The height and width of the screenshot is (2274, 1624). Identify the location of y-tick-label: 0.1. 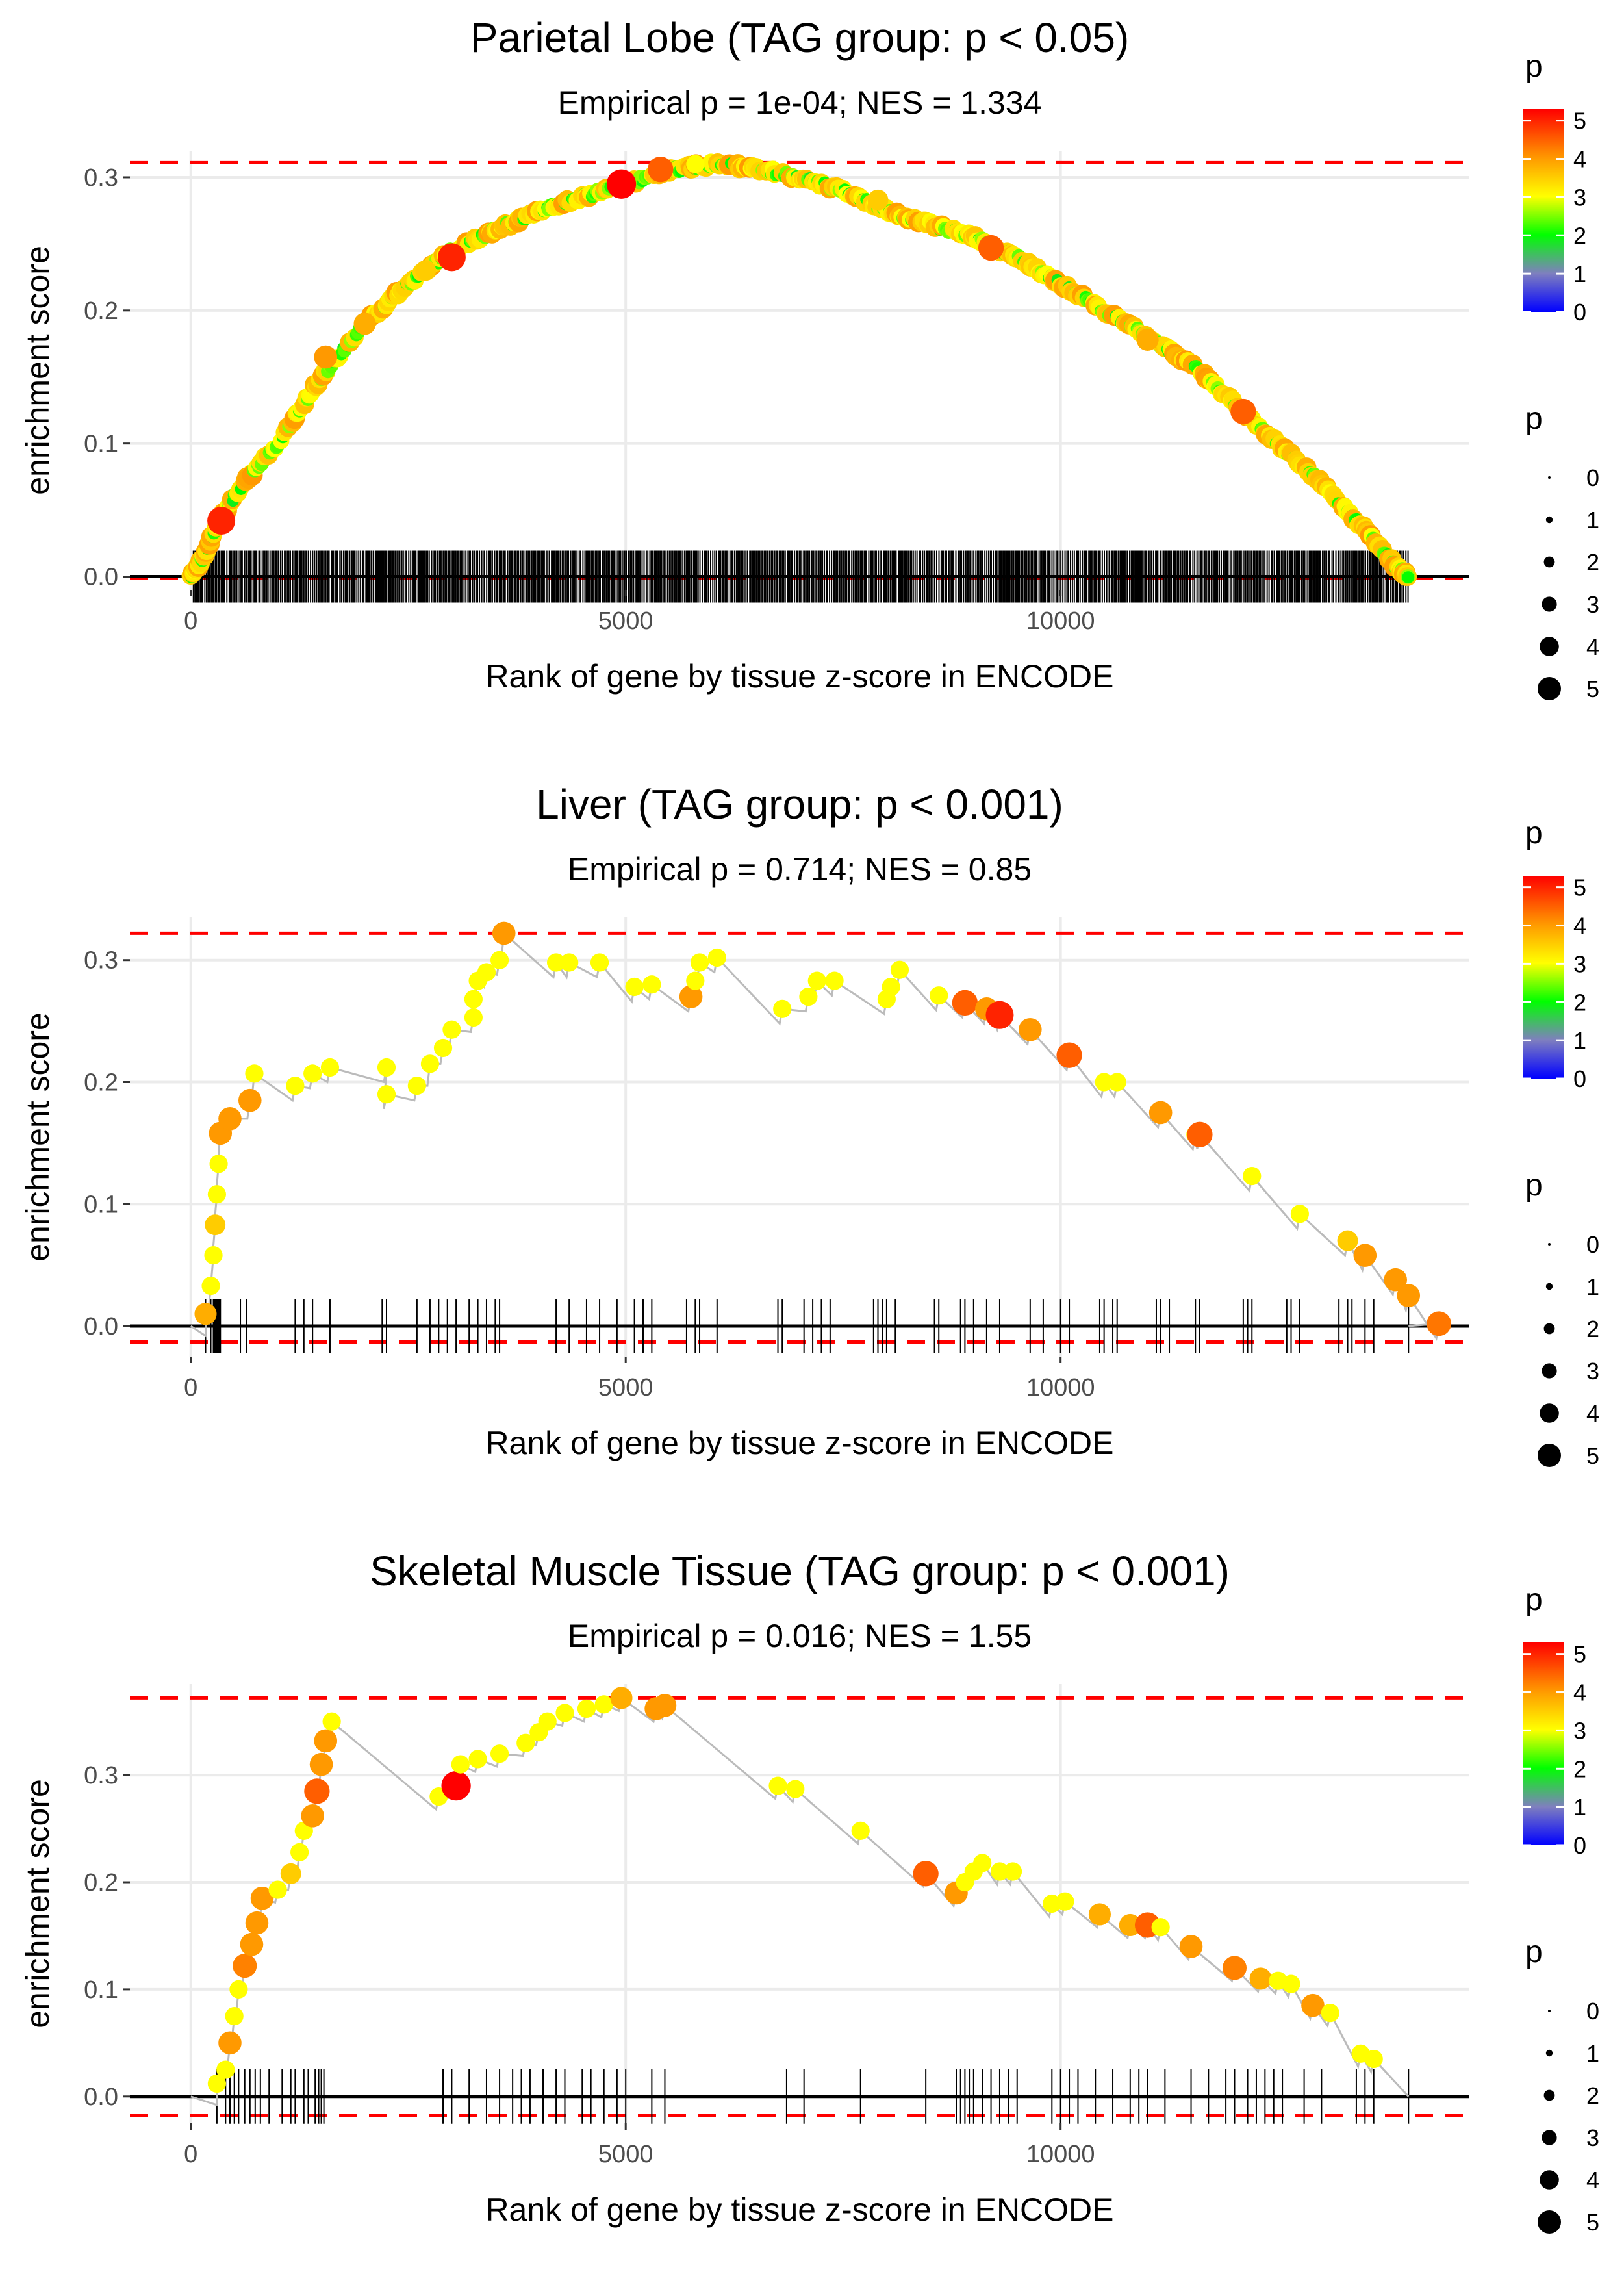
(101, 444).